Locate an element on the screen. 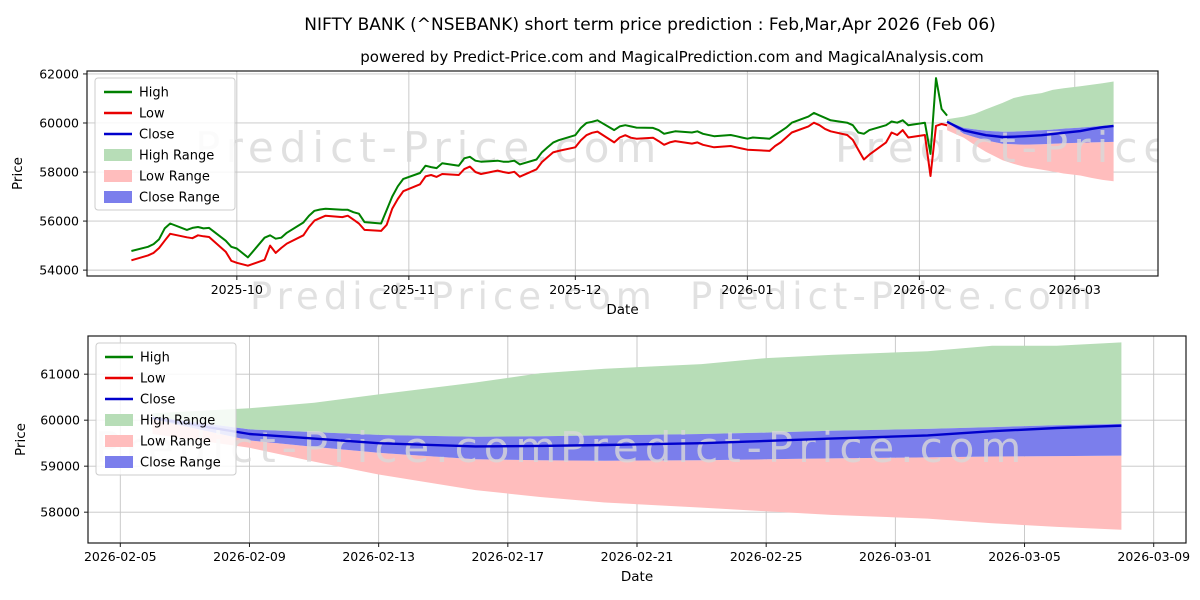 The height and width of the screenshot is (600, 1200). x-tick-label: 2026-02 is located at coordinates (919, 289).